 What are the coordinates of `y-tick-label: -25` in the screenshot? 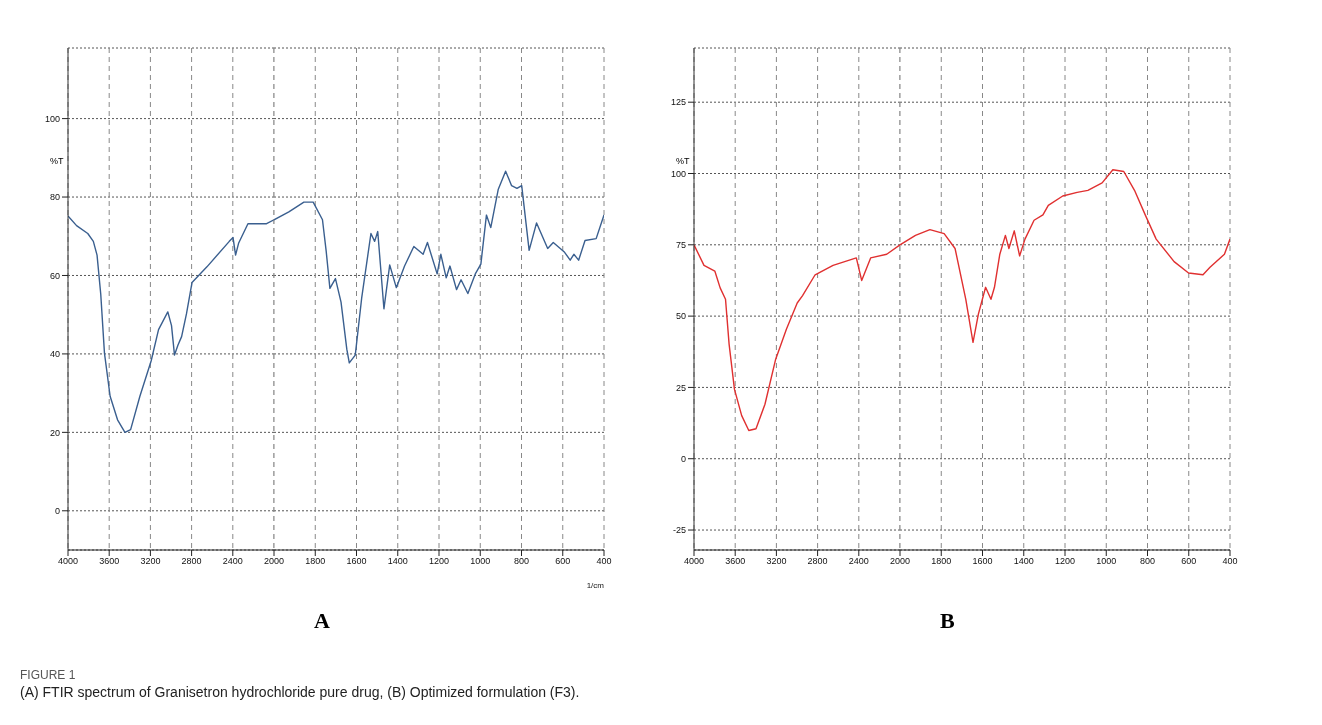 It's located at (679, 530).